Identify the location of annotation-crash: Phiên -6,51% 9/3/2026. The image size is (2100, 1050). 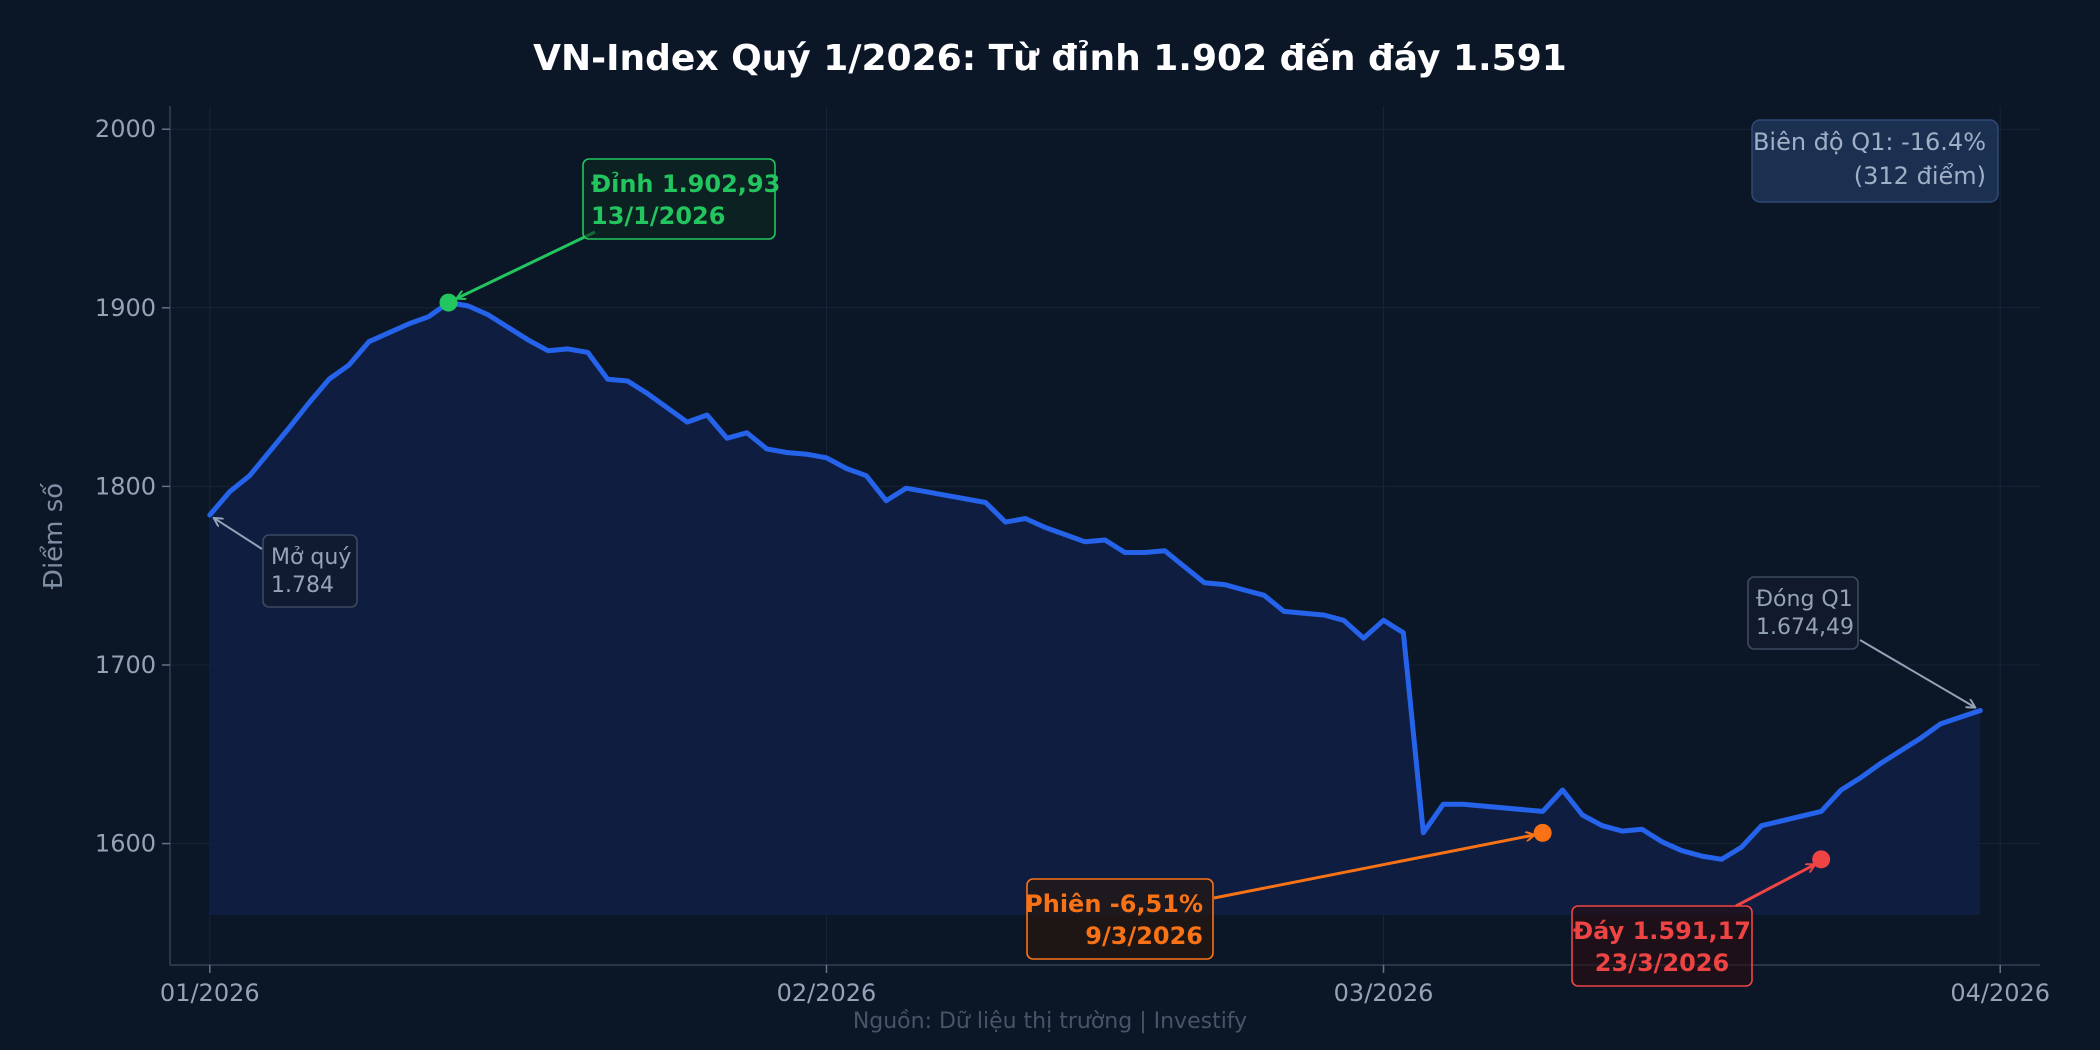
(1119, 919).